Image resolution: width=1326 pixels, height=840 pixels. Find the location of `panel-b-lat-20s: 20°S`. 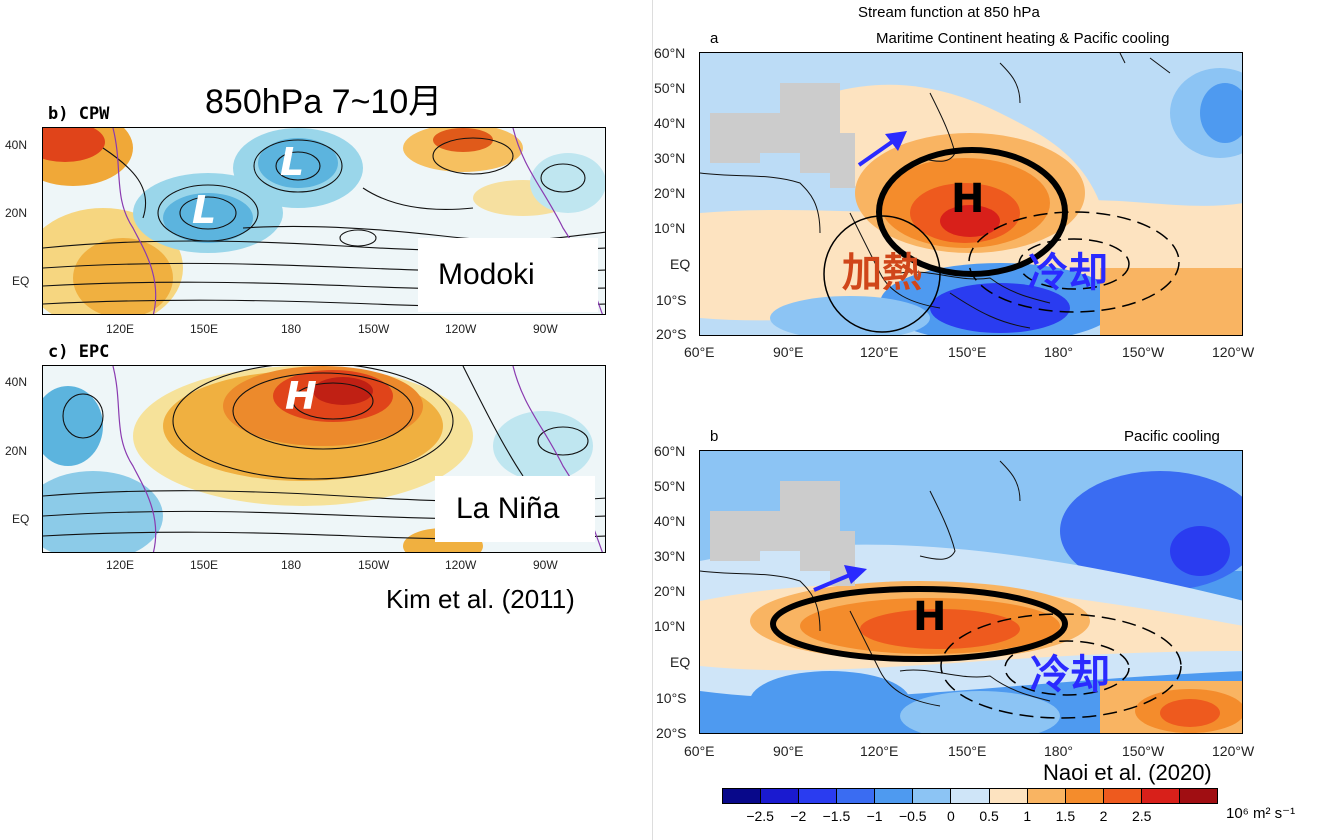

panel-b-lat-20s: 20°S is located at coordinates (671, 733).